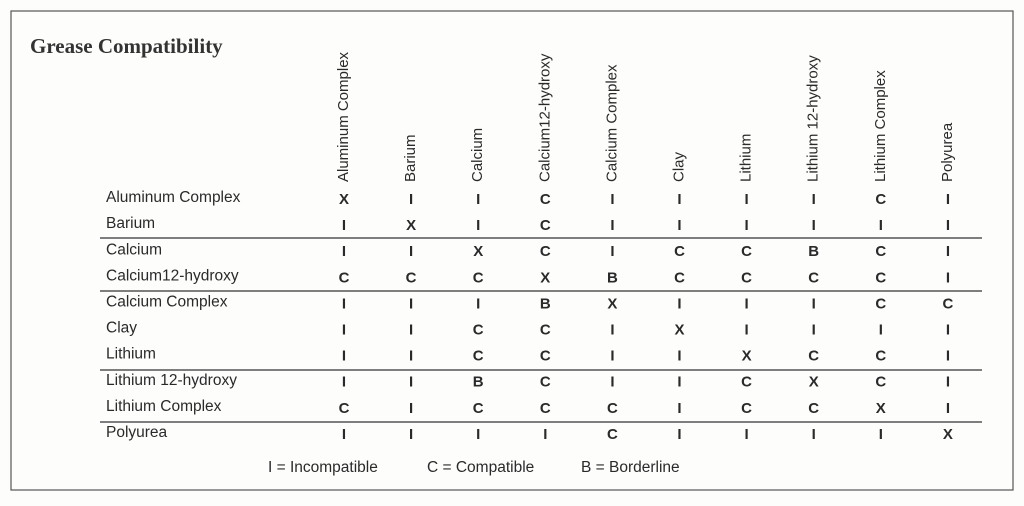 This screenshot has width=1024, height=506. Describe the element at coordinates (164, 406) in the screenshot. I see `row-label: Lithium Complex` at that location.